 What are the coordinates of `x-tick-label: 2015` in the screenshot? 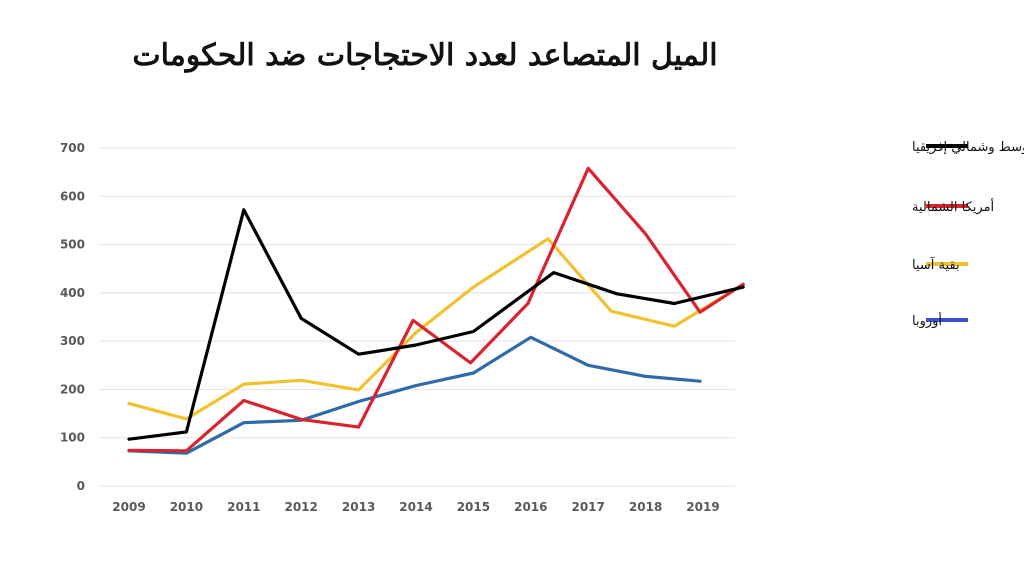 It's located at (473, 507).